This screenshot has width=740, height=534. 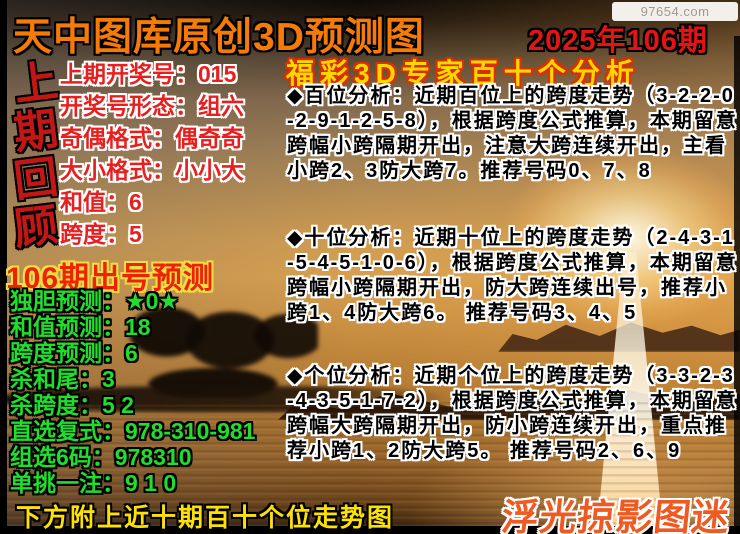 What do you see at coordinates (148, 74) in the screenshot?
I see `review-line: 上期开奖号：015` at bounding box center [148, 74].